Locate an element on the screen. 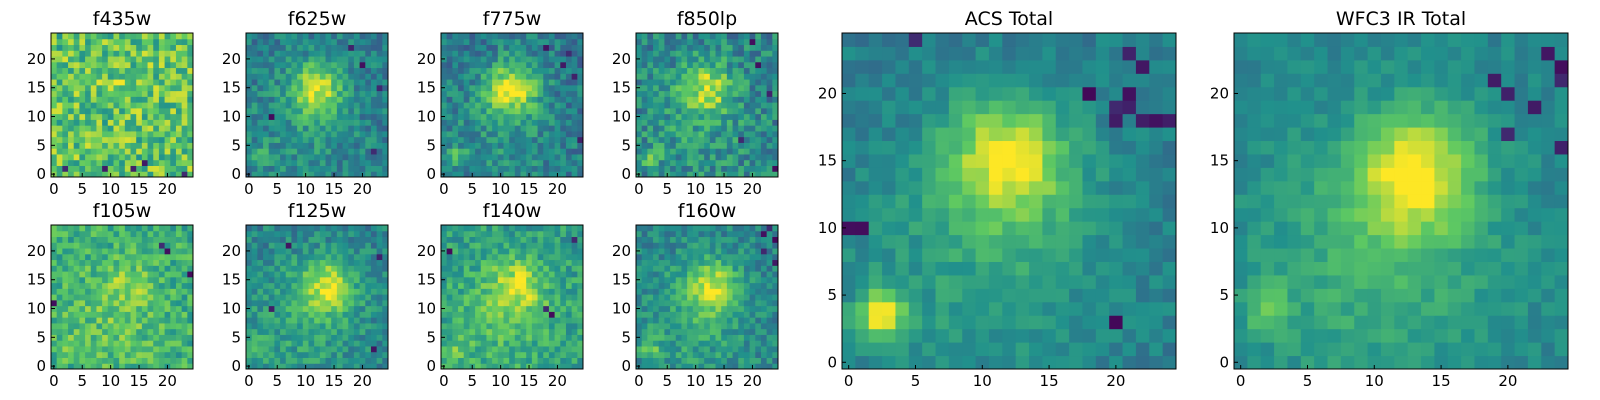 This screenshot has height=400, width=1600. y-tick-label: 20 is located at coordinates (231, 251).